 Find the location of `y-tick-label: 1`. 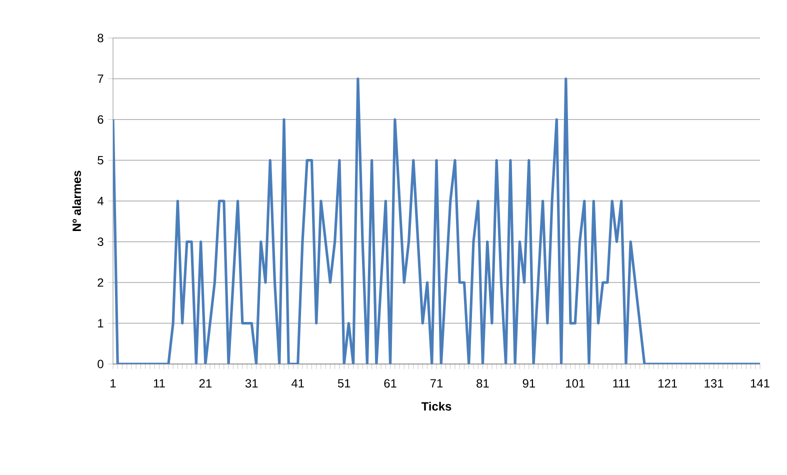

y-tick-label: 1 is located at coordinates (101, 323).